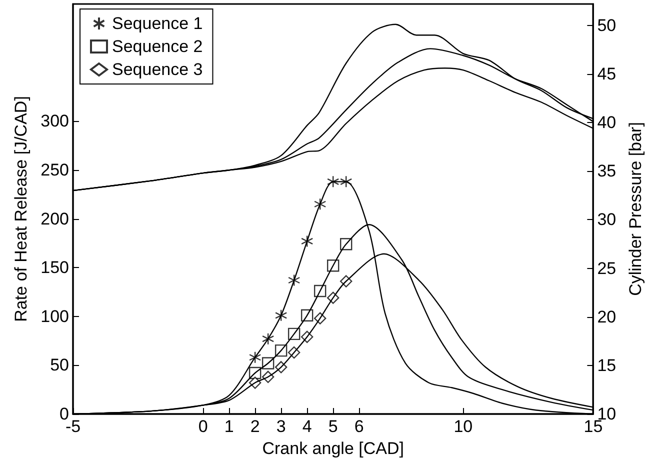  I want to click on y2-tick-label: 45, so click(606, 74).